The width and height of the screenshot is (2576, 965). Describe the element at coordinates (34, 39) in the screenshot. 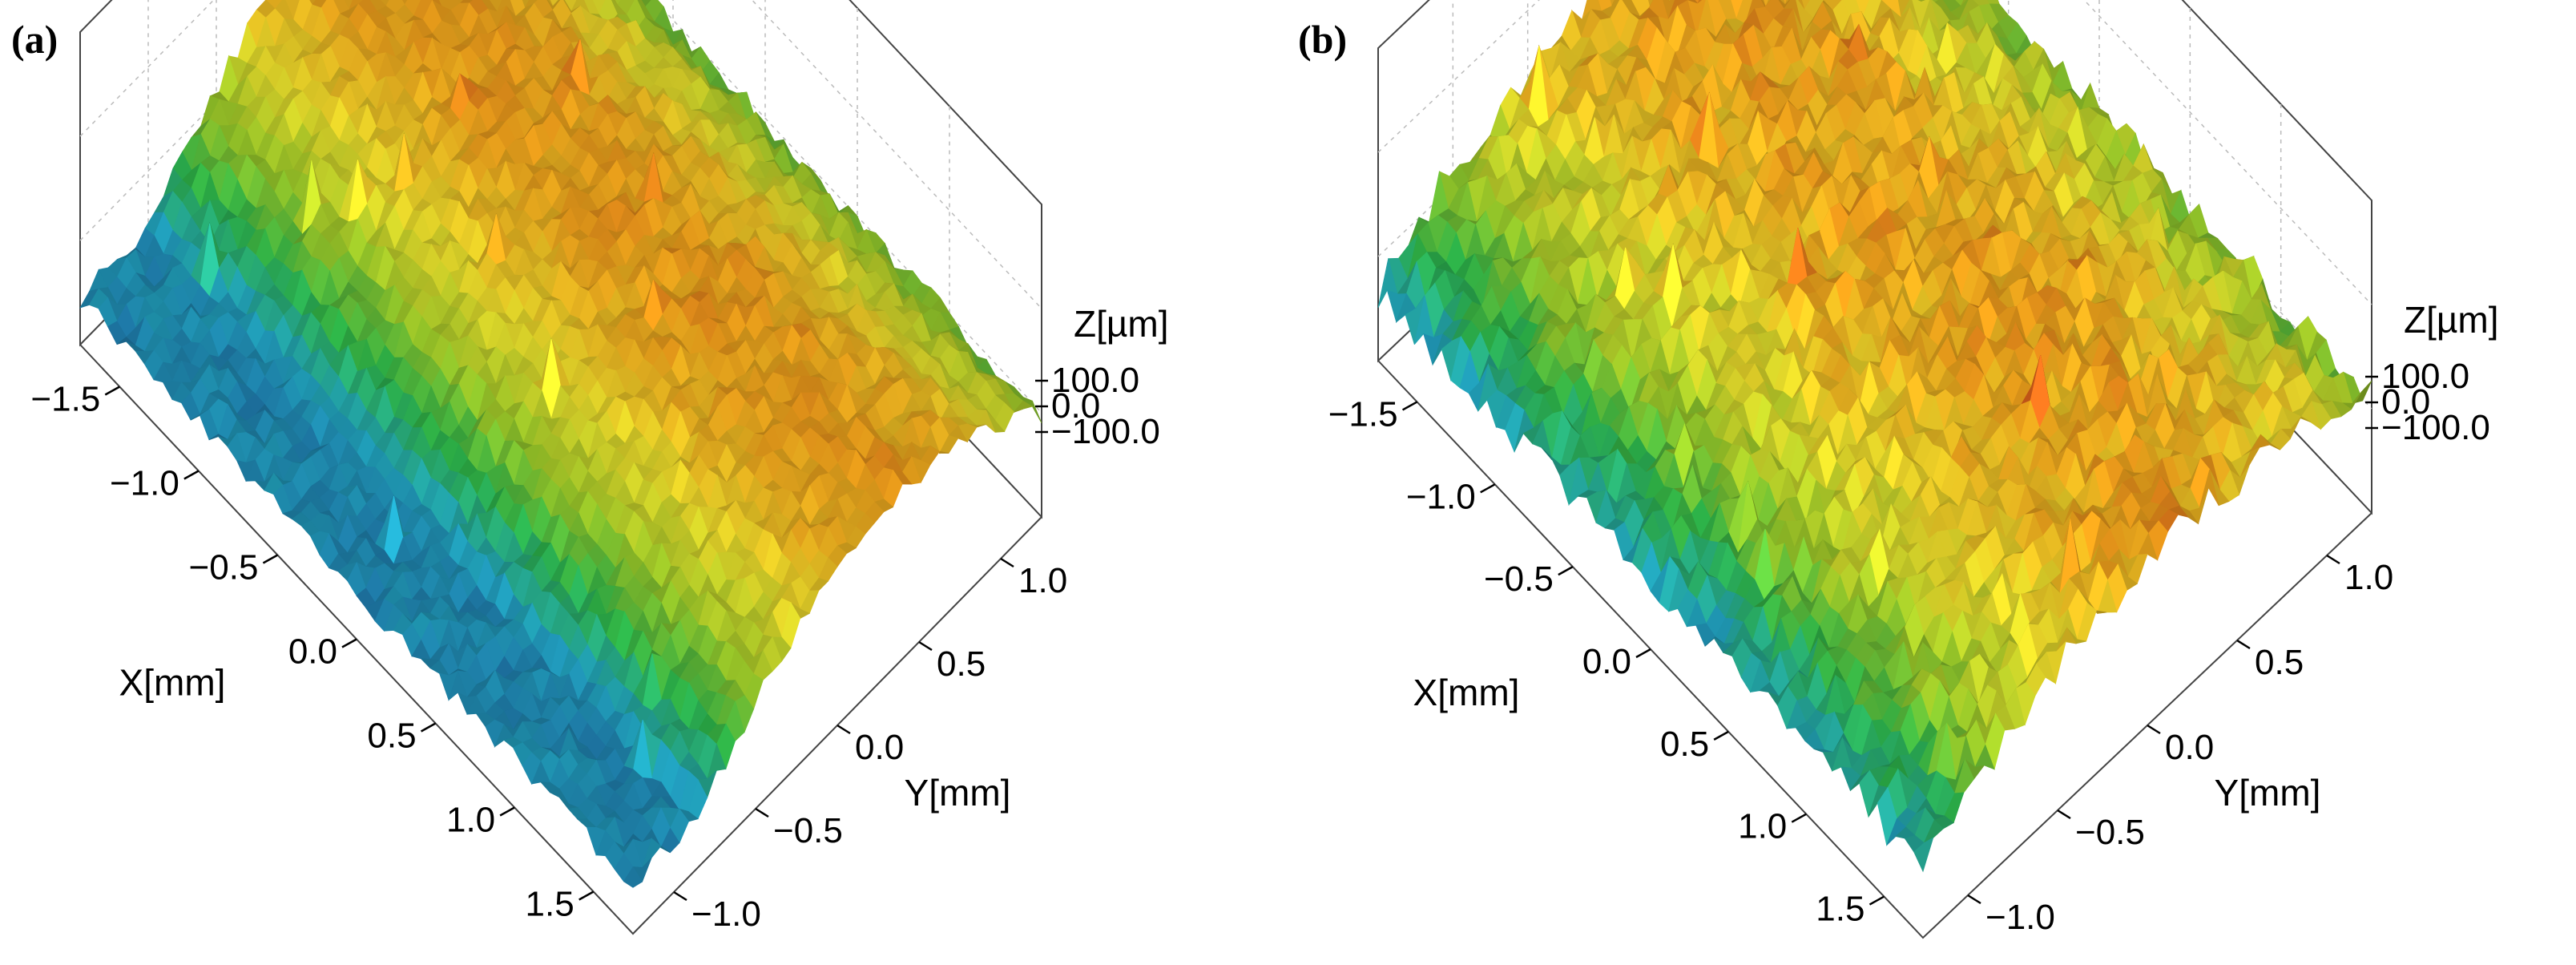

I see `panel-label: (a)` at that location.